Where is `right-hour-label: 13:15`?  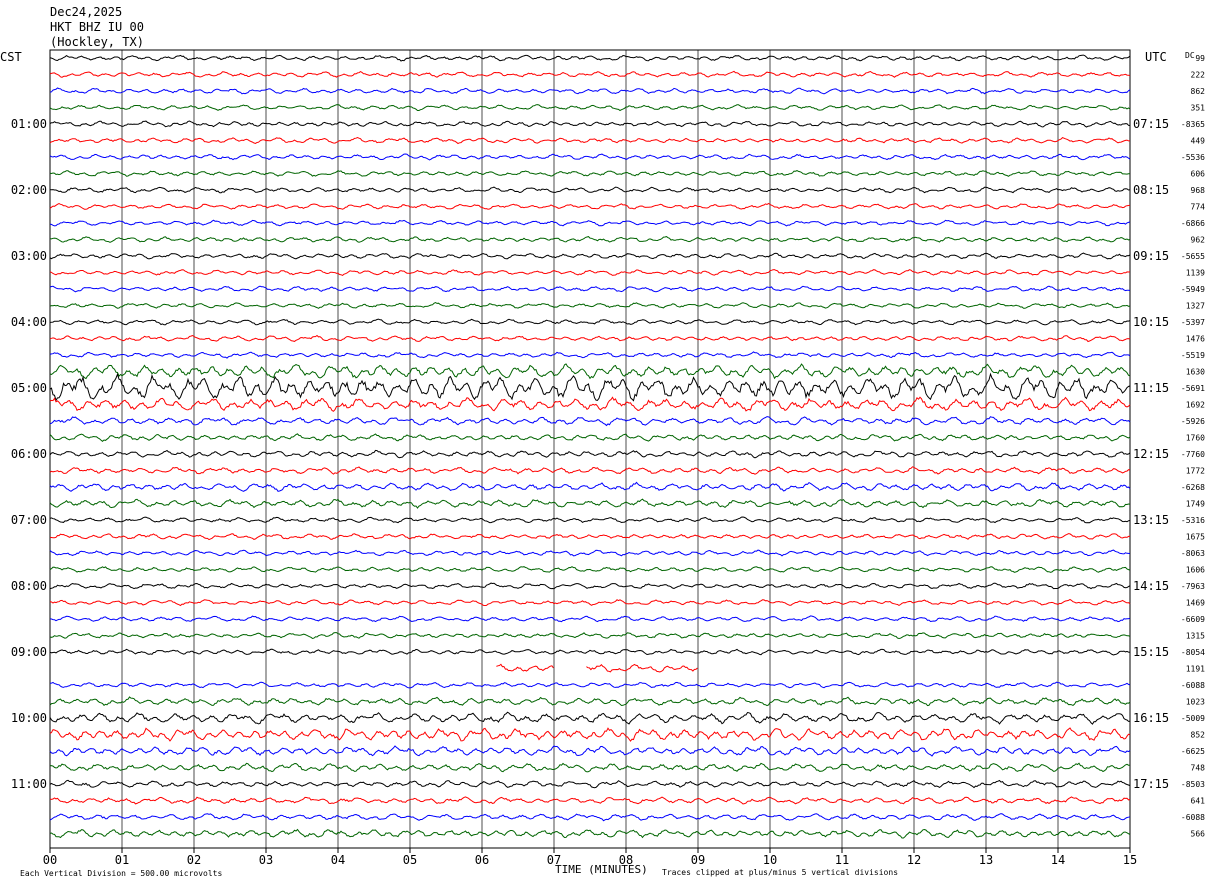 right-hour-label: 13:15 is located at coordinates (1151, 520).